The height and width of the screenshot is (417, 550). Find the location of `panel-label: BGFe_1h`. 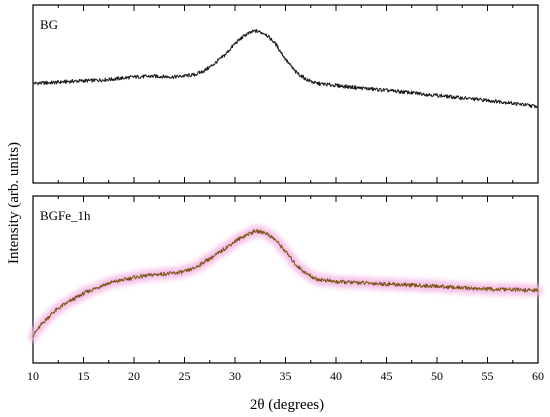

panel-label: BGFe_1h is located at coordinates (65, 215).